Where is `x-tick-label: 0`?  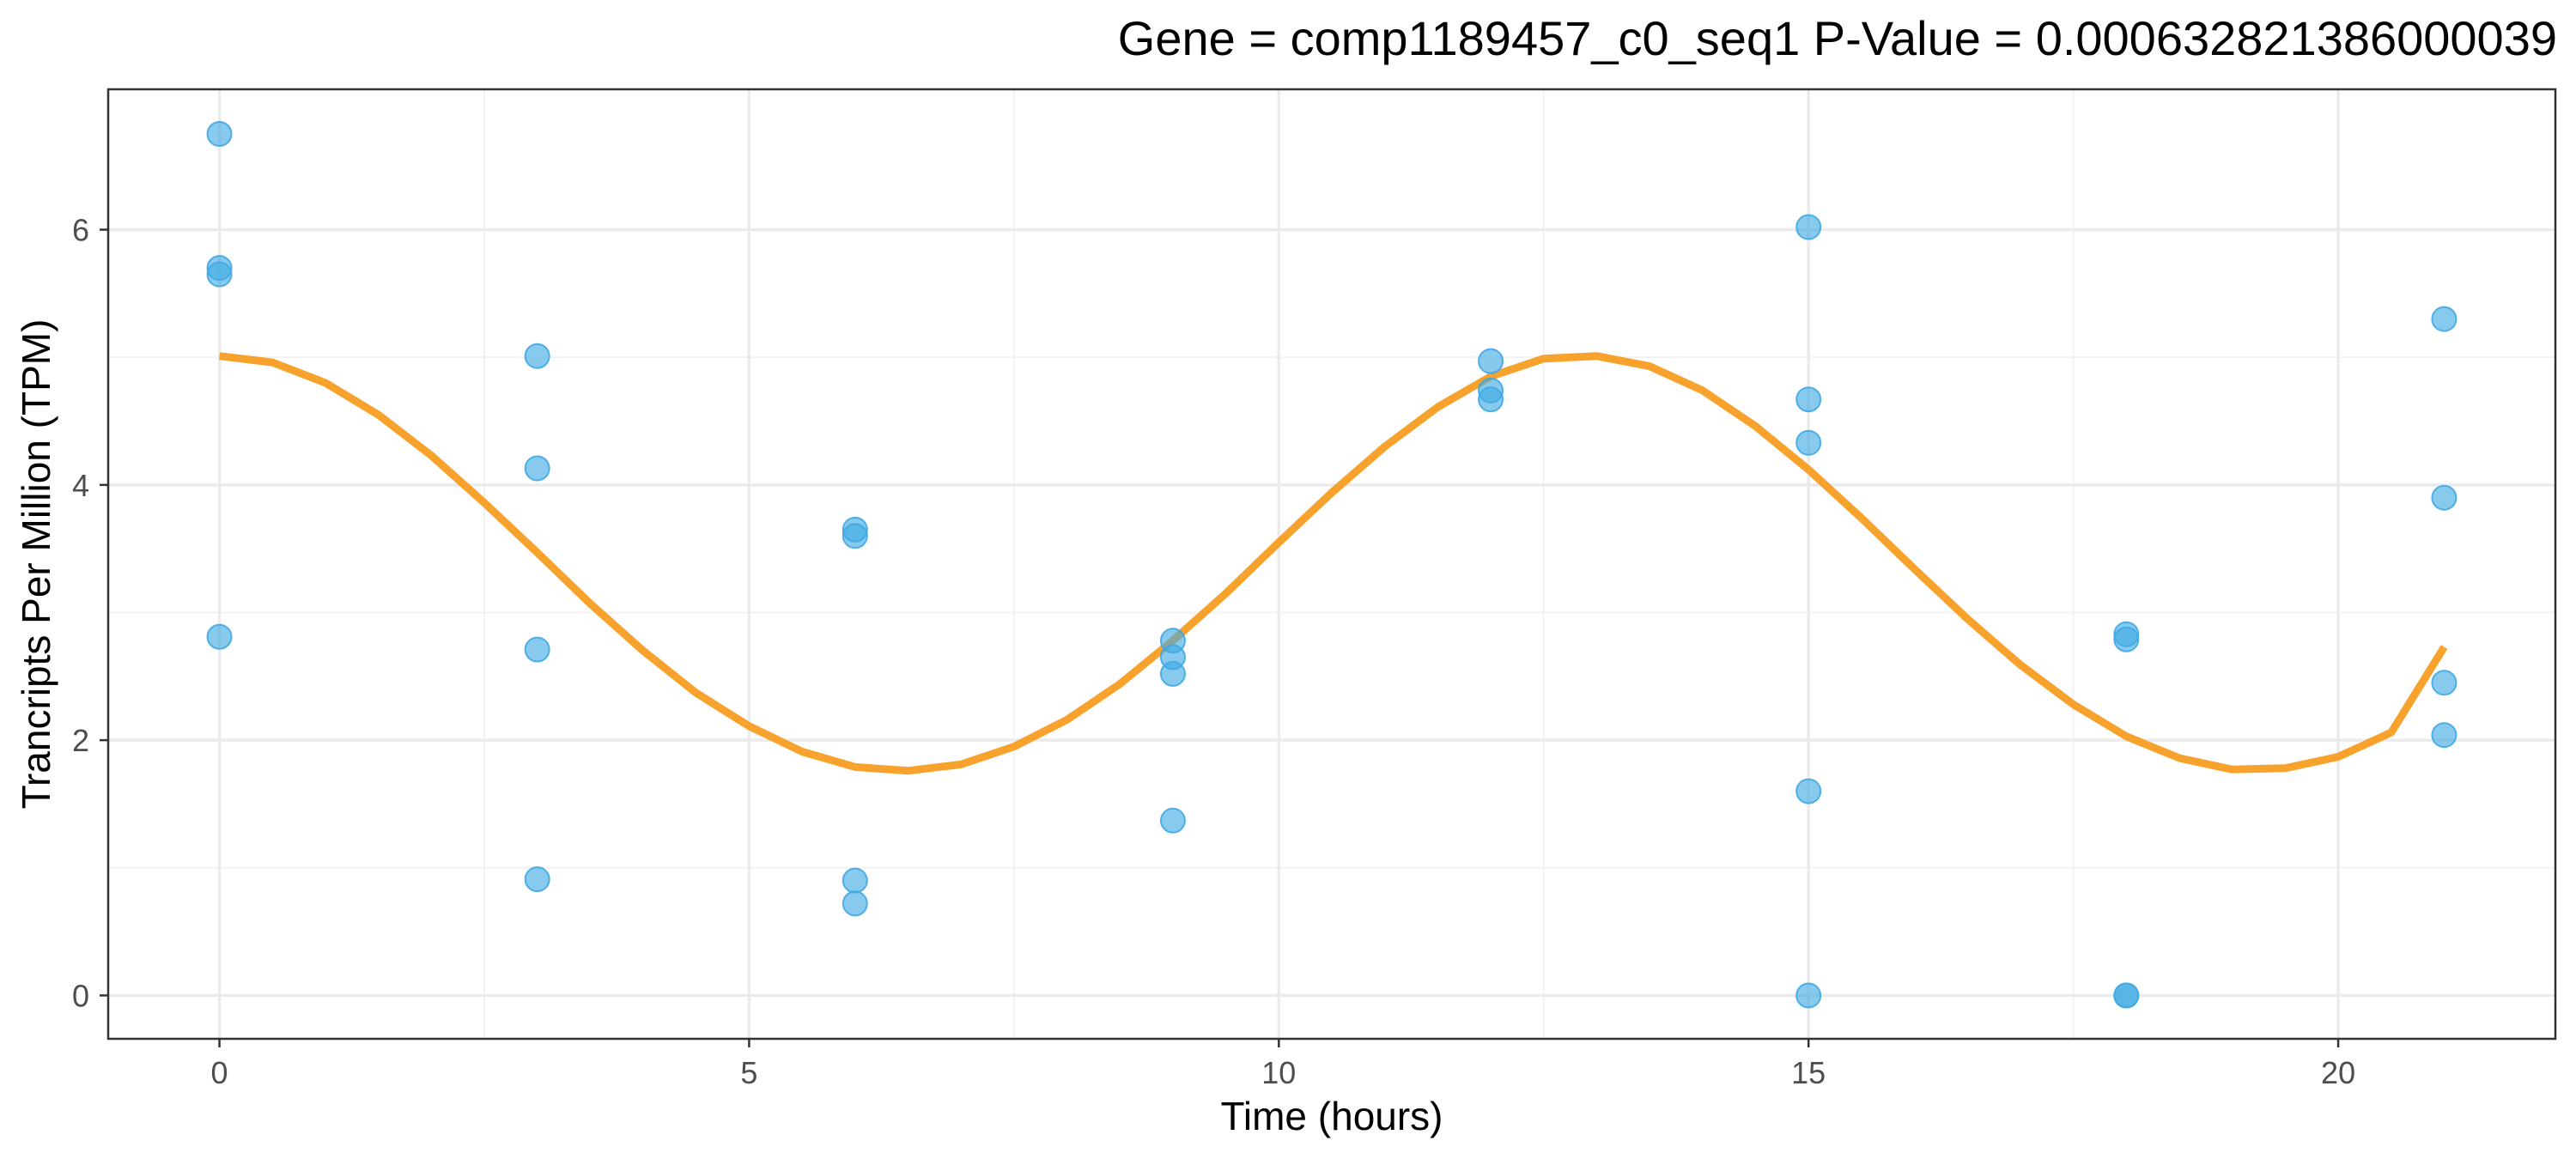 x-tick-label: 0 is located at coordinates (219, 1073).